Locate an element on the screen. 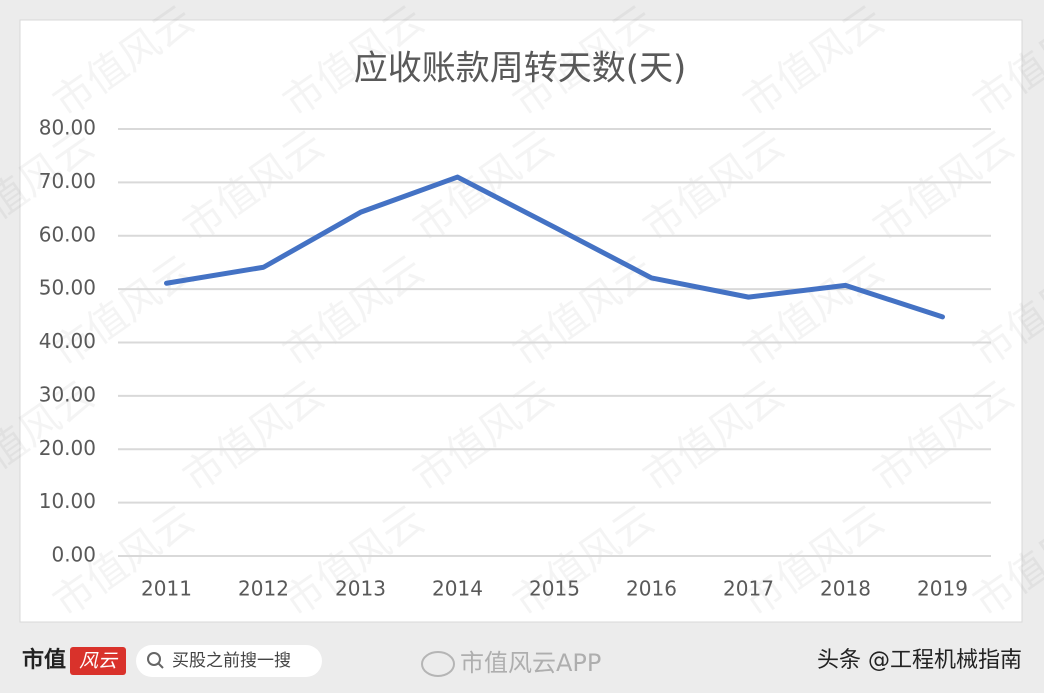 This screenshot has height=693, width=1044. source: 头条 @工程机械指南 is located at coordinates (919, 660).